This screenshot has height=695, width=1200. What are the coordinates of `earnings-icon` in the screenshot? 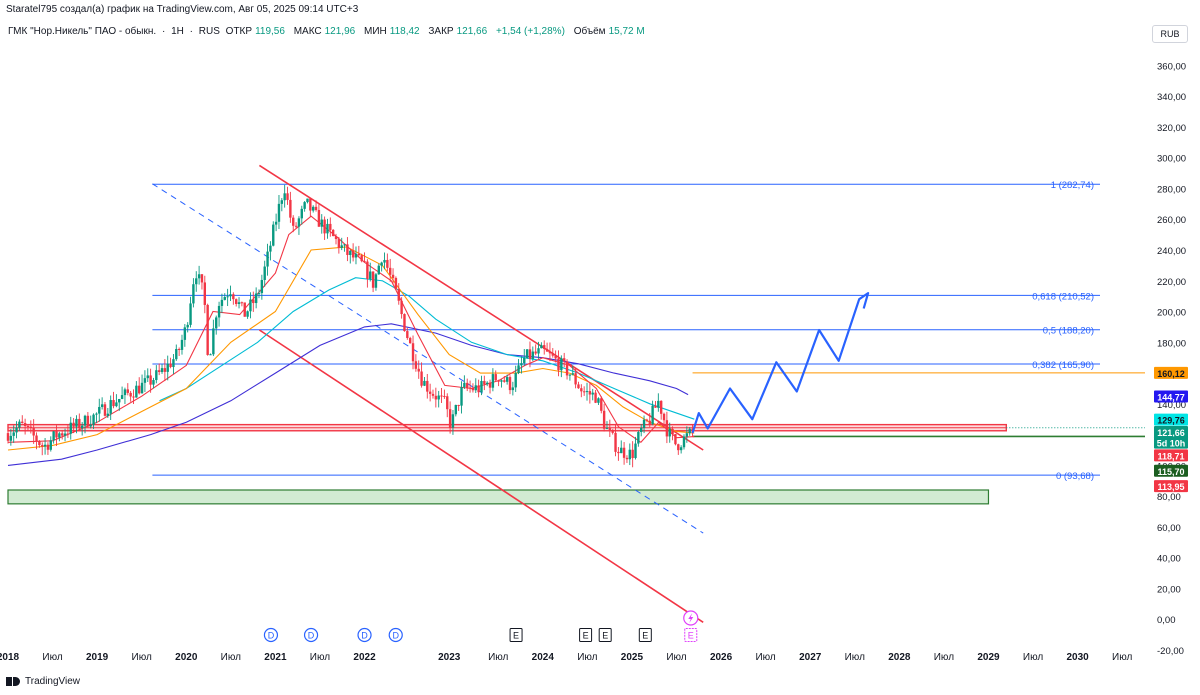 It's located at (516, 635).